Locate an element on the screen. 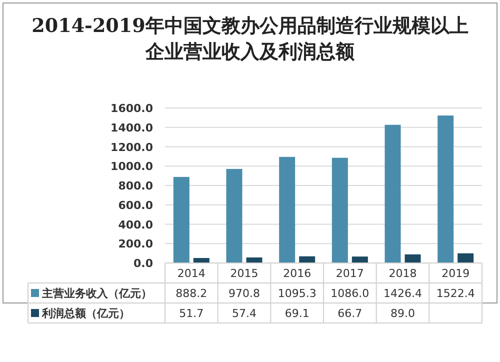 The height and width of the screenshot is (362, 500). y-tick-label: 1200.0 is located at coordinates (132, 147).